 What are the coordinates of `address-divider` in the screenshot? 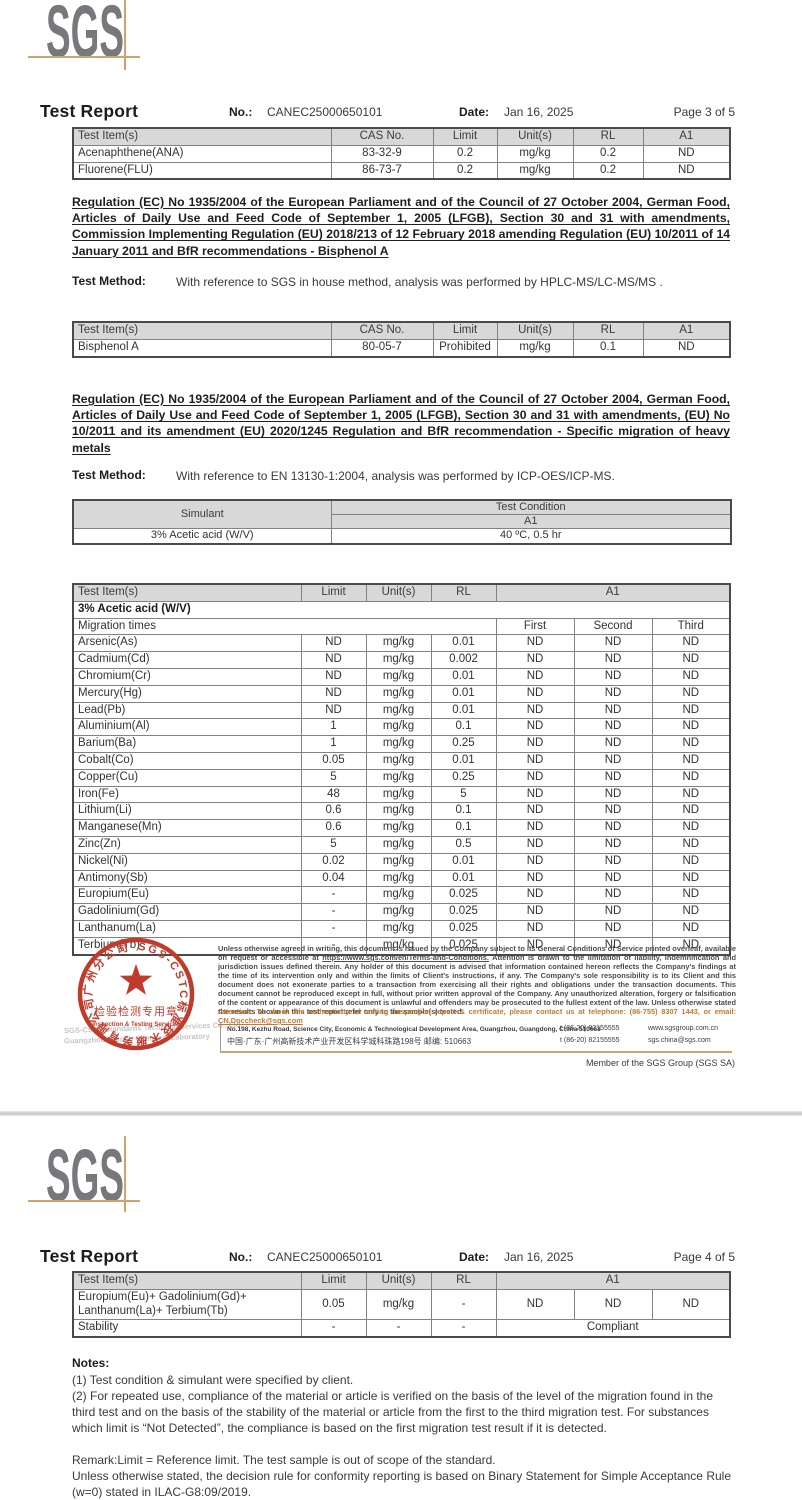 It's located at (220, 1037).